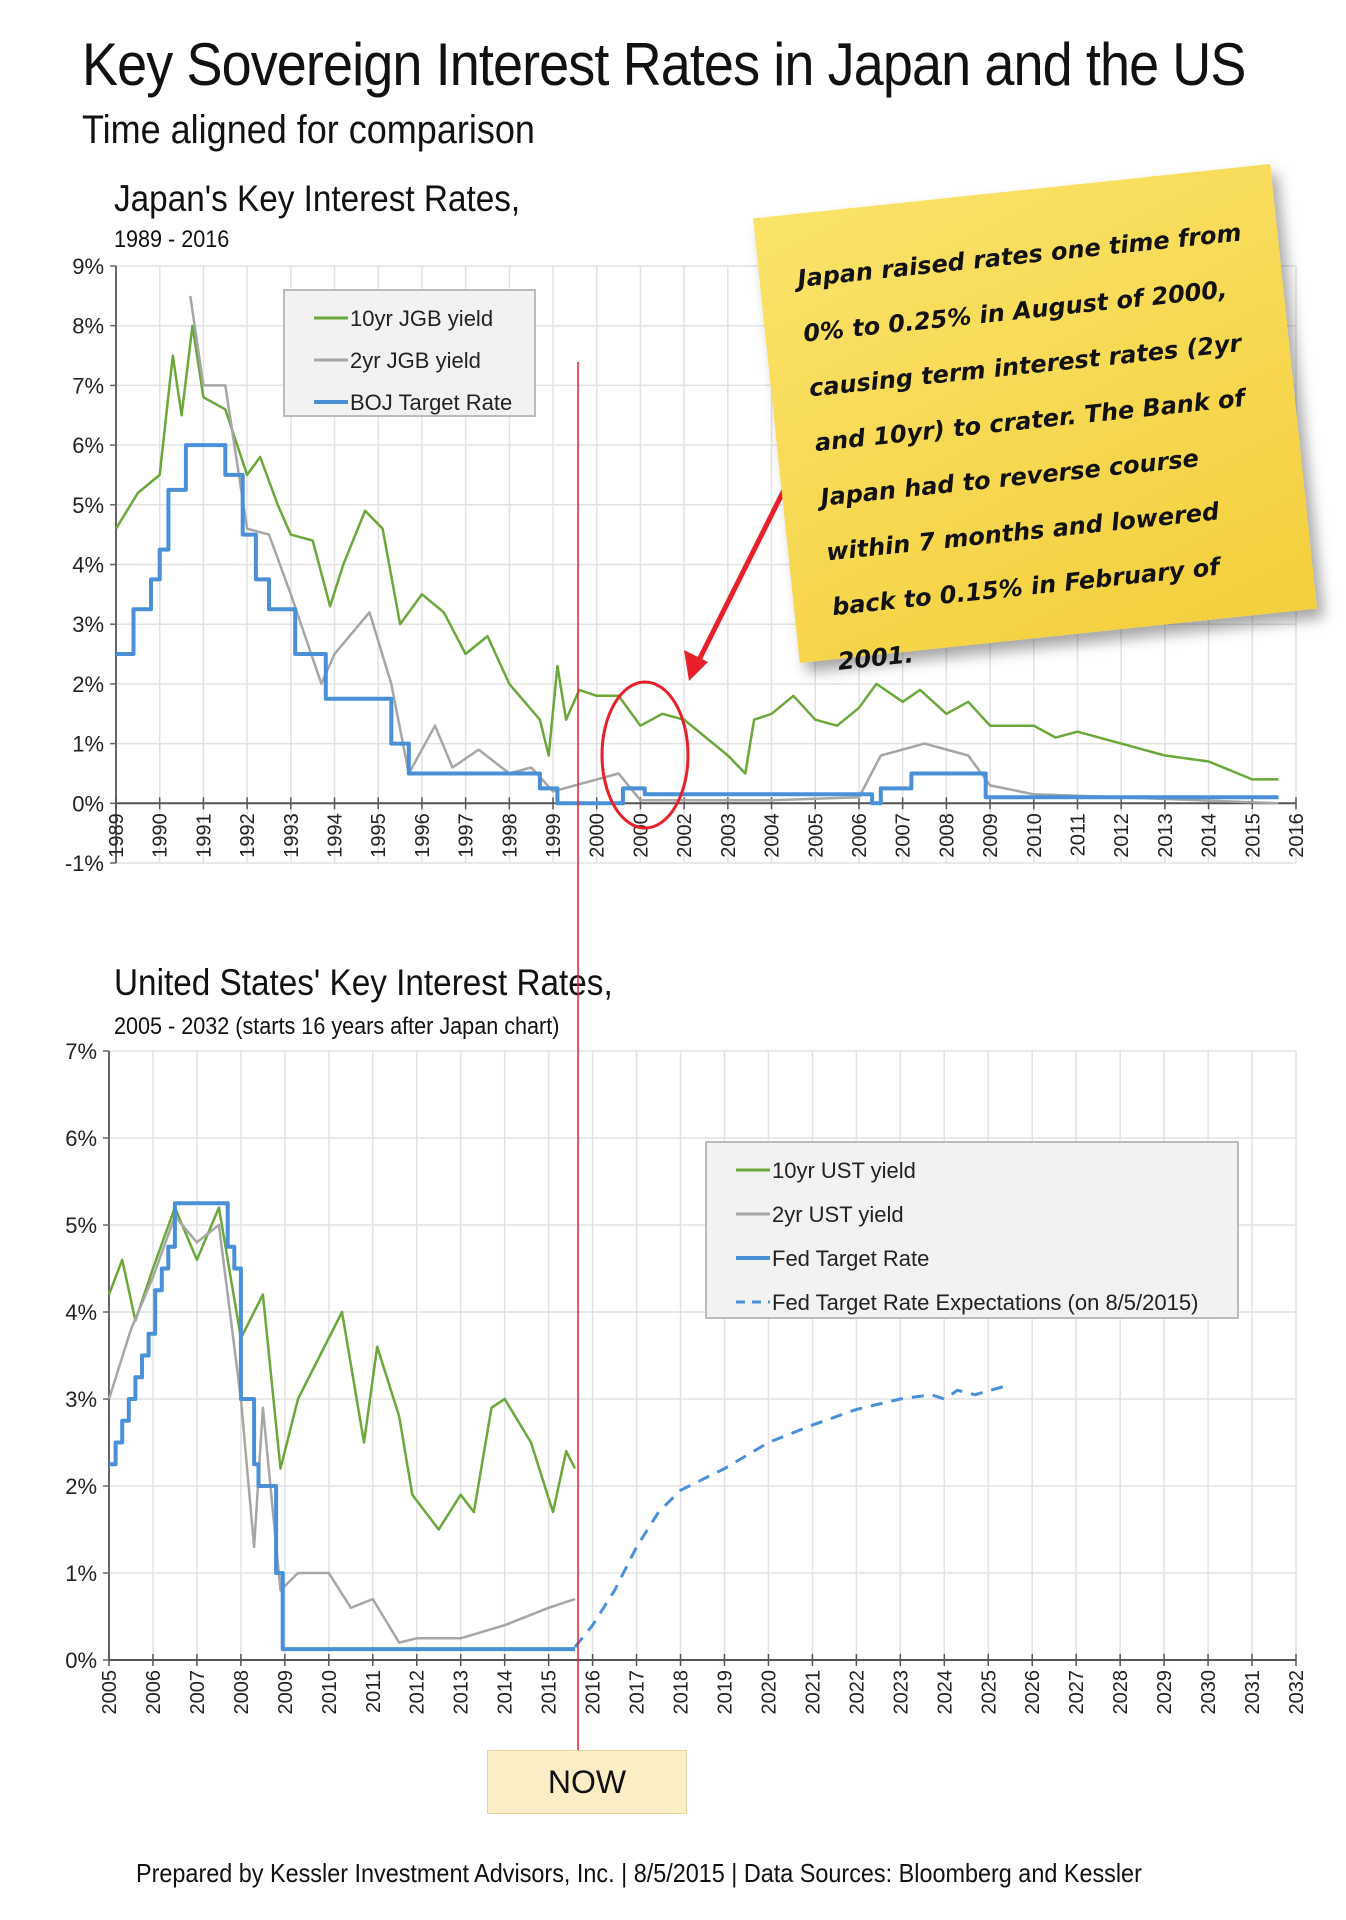 Image resolution: width=1346 pixels, height=1920 pixels. I want to click on x-tick-label: 1996, so click(423, 835).